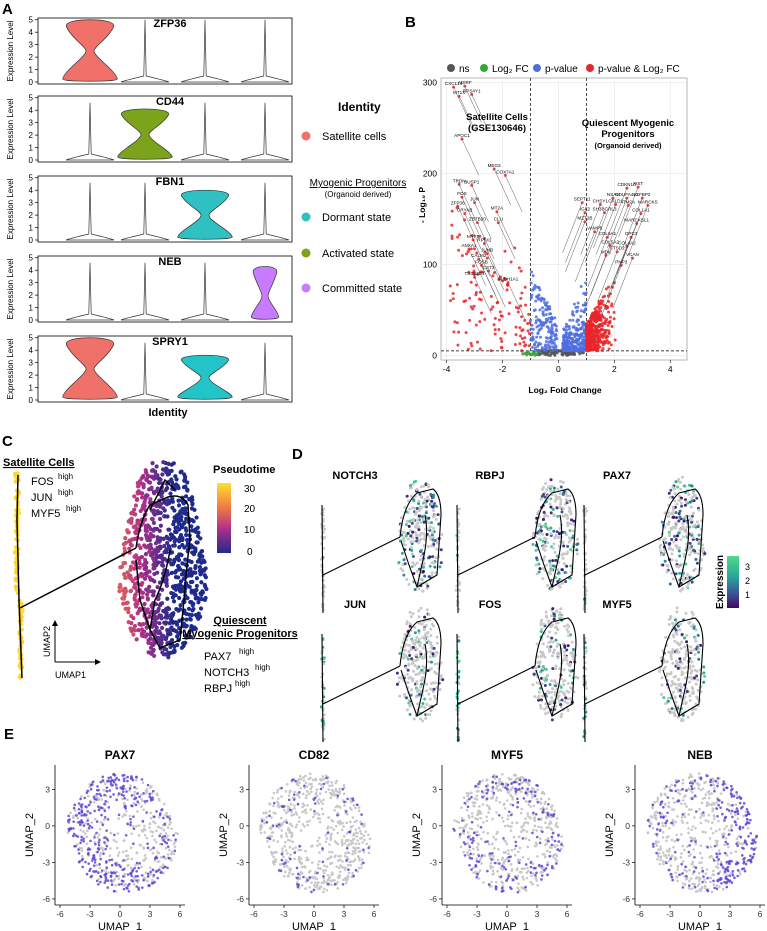  I want to click on sat-gene-fos: FOS, so click(42, 482).